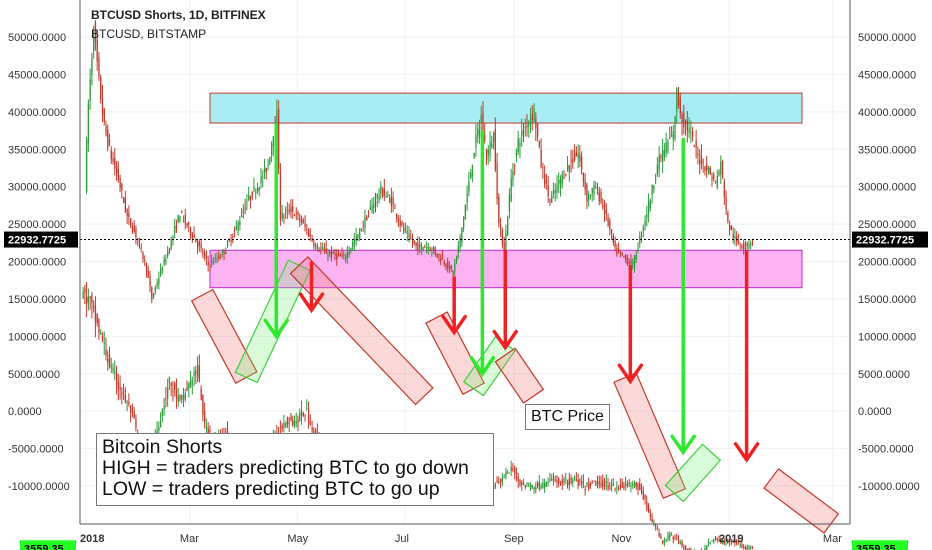 The width and height of the screenshot is (932, 550). Describe the element at coordinates (884, 375) in the screenshot. I see `y-tick-label-right: 5000.0000` at that location.